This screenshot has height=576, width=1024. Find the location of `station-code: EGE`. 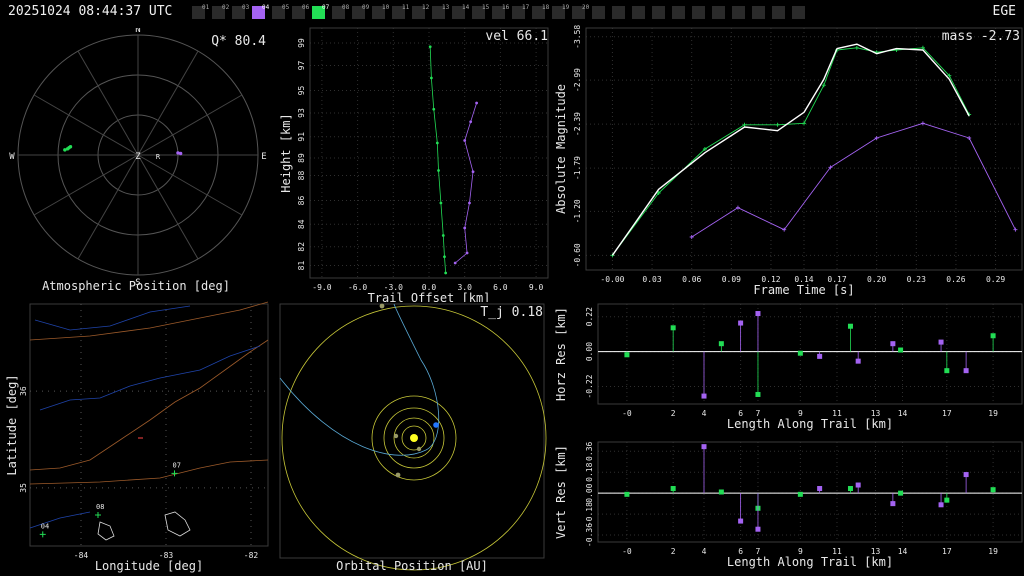

station-code: EGE is located at coordinates (1004, 11).